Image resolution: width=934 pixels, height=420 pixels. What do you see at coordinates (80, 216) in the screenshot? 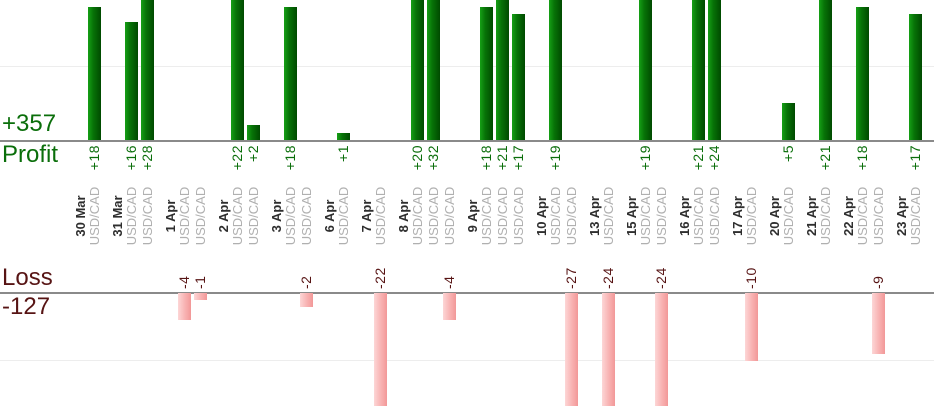
I see `date-label: 30 Mar` at bounding box center [80, 216].